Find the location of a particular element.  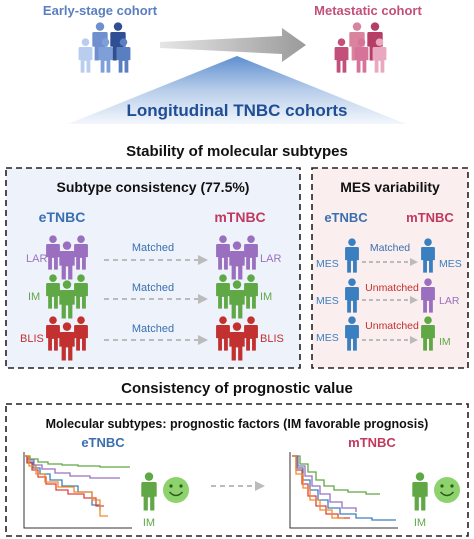

mtnbc-im-person: IM is located at coordinates (436, 500).